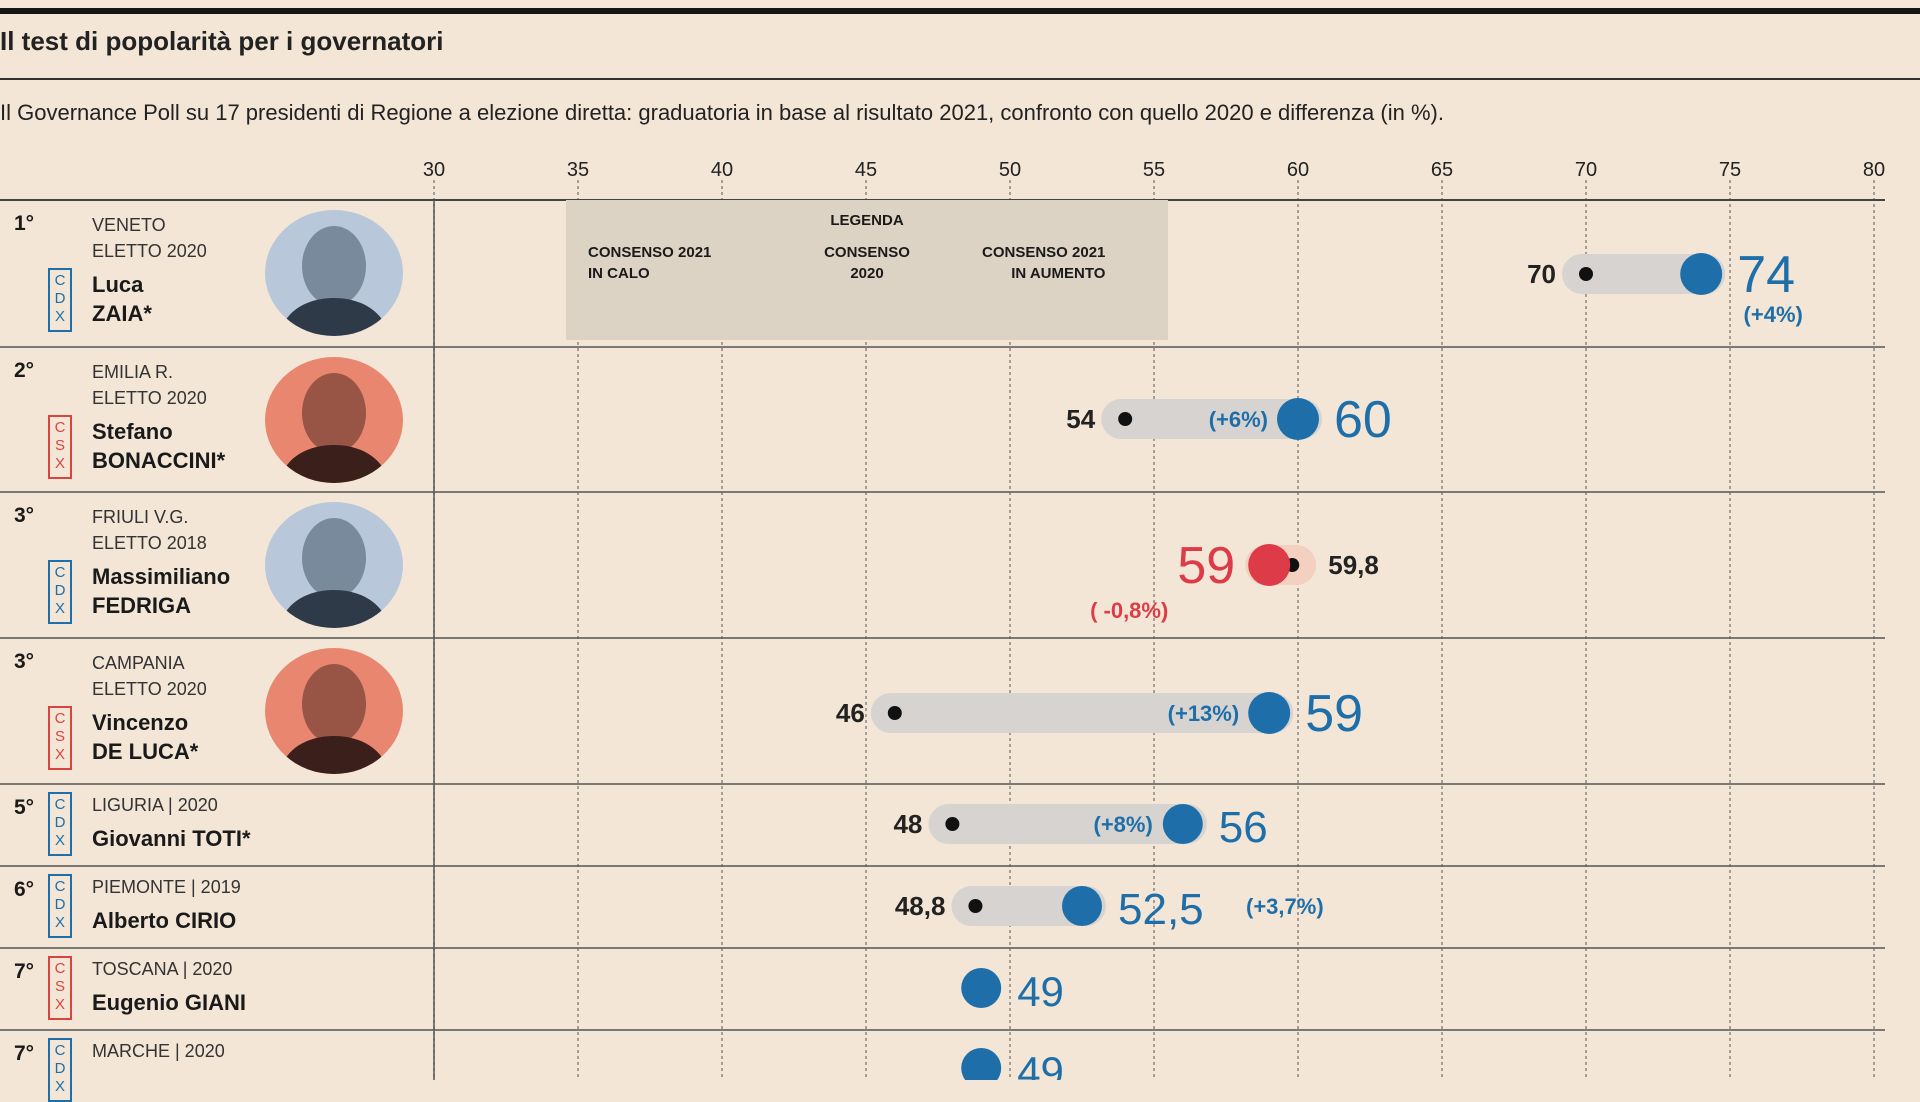  What do you see at coordinates (1010, 170) in the screenshot?
I see `x-tick-label-50: 50` at bounding box center [1010, 170].